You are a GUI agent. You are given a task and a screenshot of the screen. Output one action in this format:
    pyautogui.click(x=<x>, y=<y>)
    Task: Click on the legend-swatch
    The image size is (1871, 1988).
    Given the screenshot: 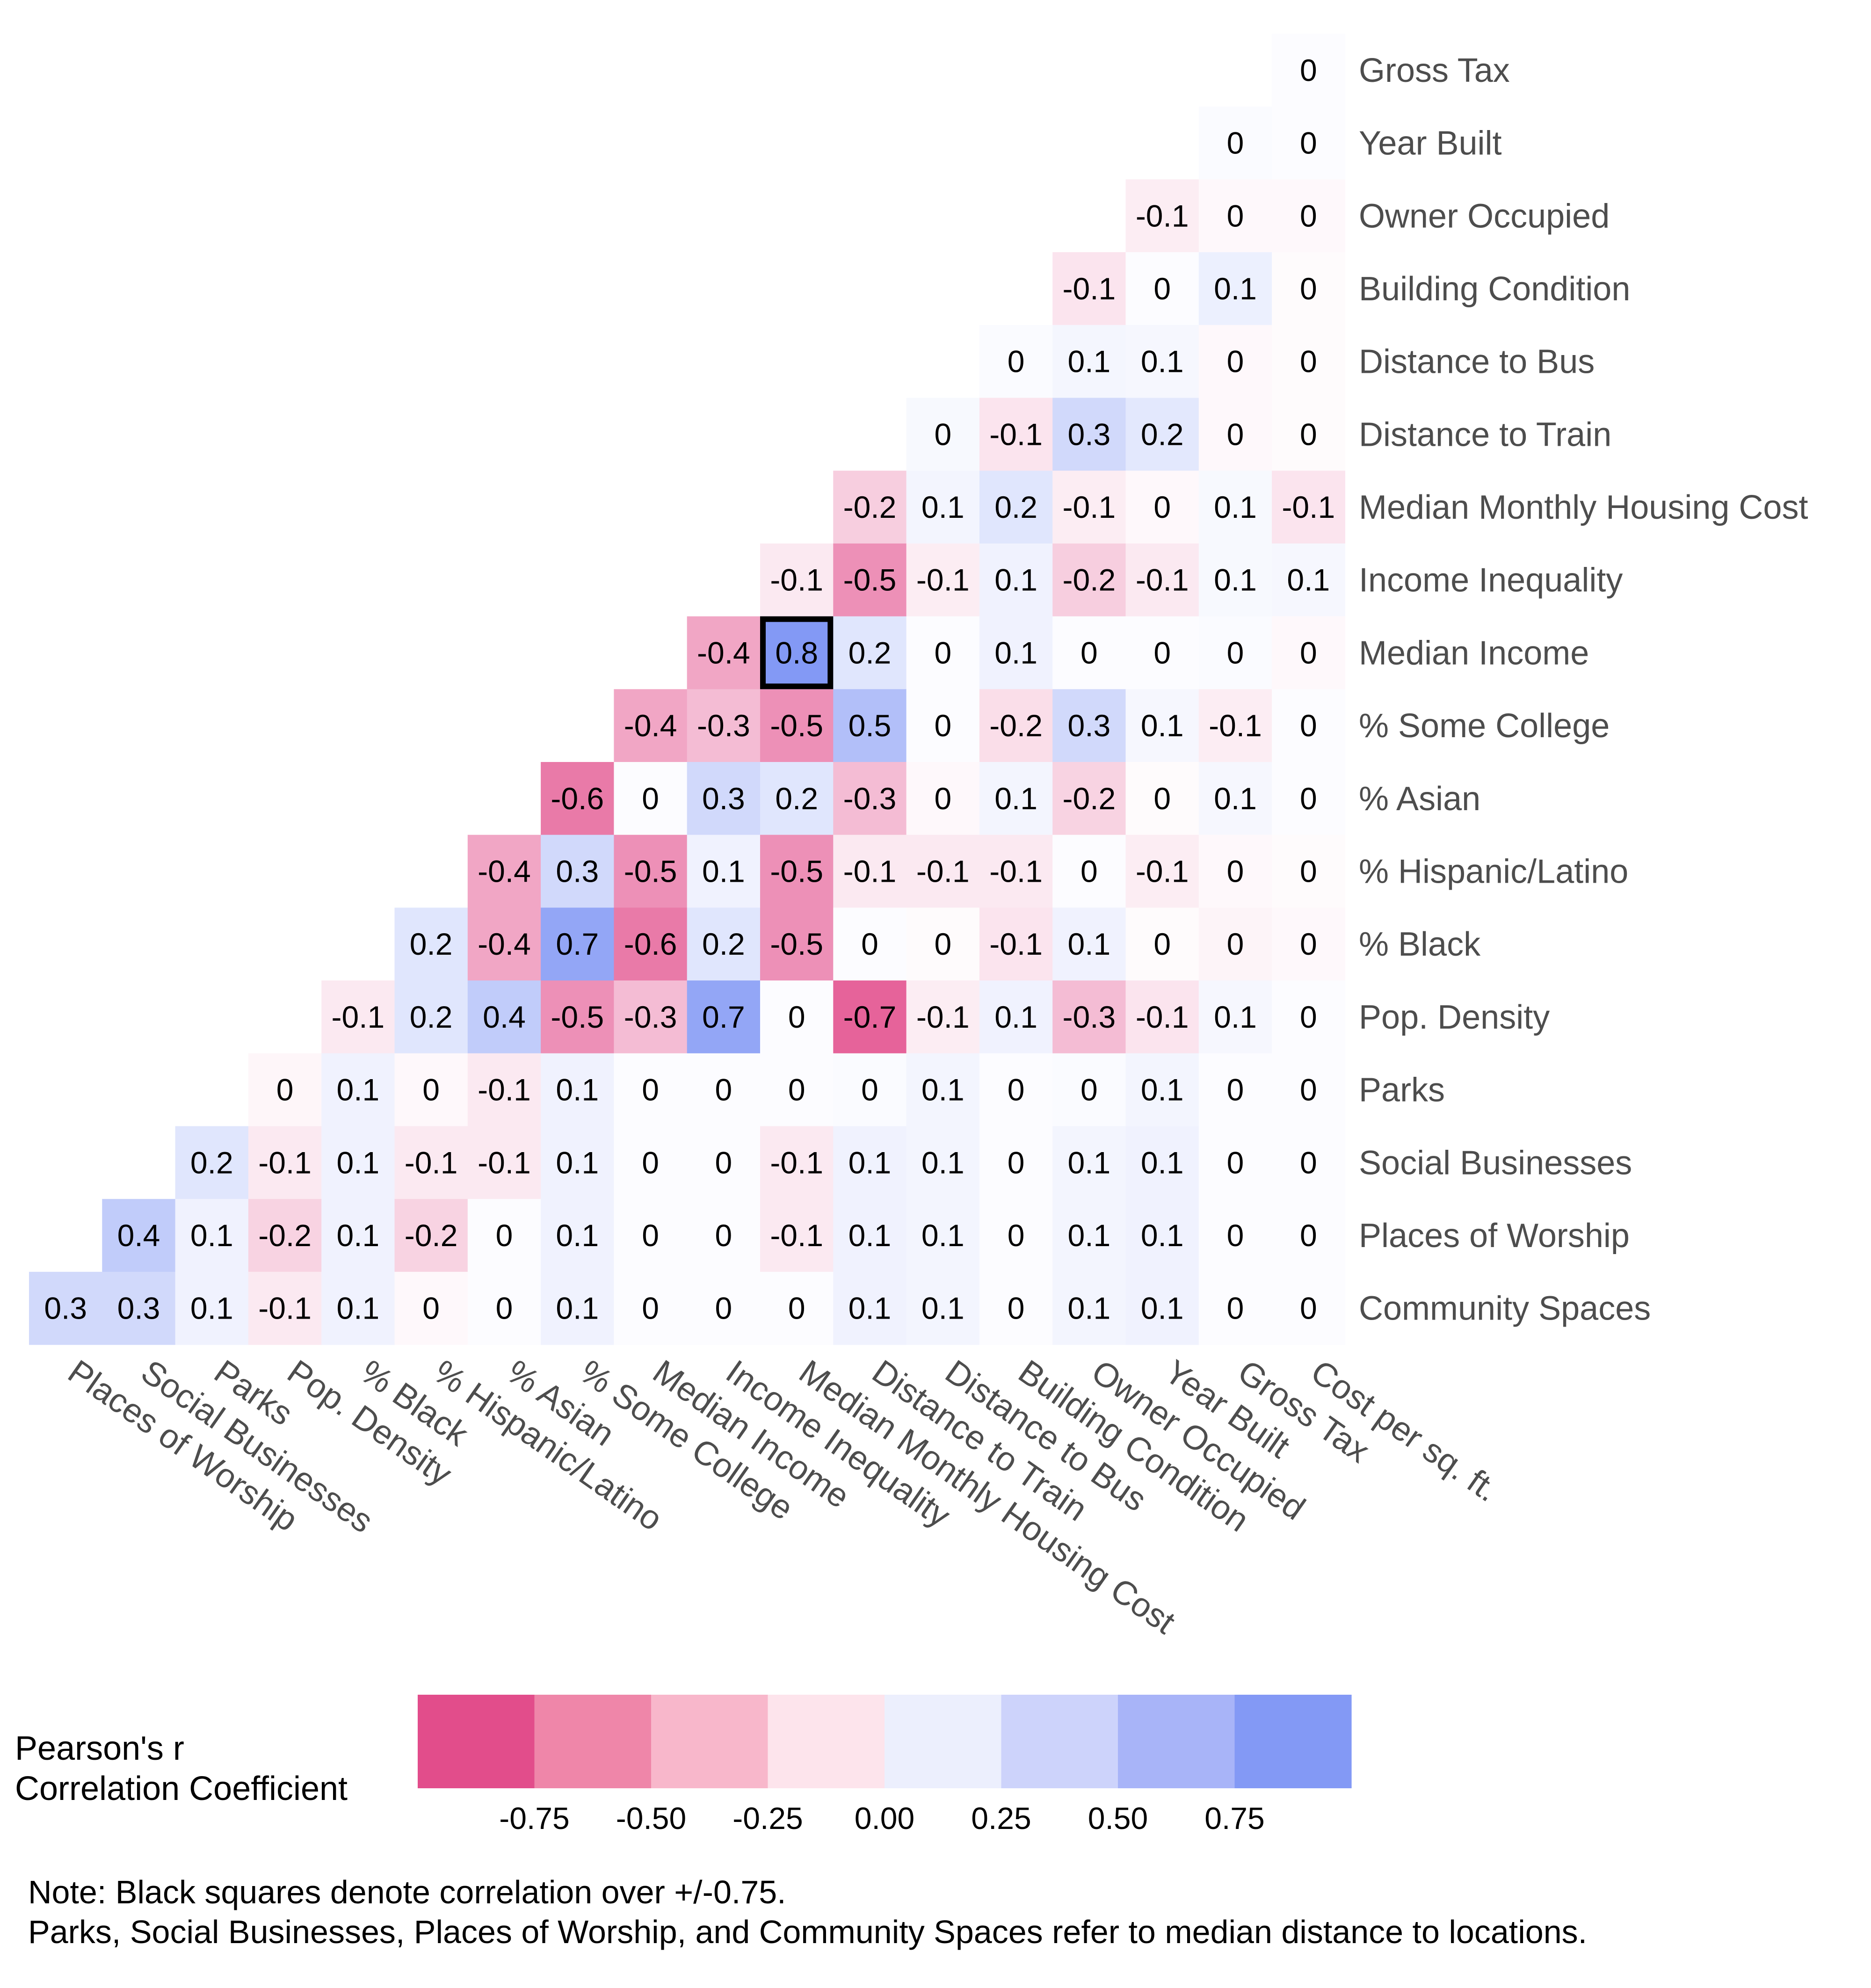 What is the action you would take?
    pyautogui.click(x=710, y=1741)
    